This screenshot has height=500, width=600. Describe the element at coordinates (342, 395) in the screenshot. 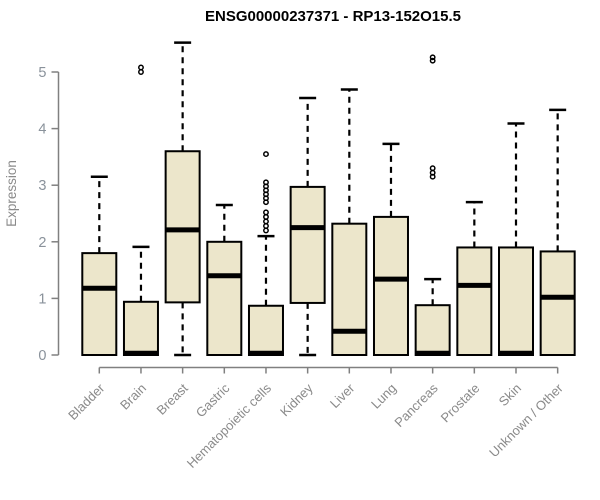

I see `x-tick-label-liver: Liver` at that location.